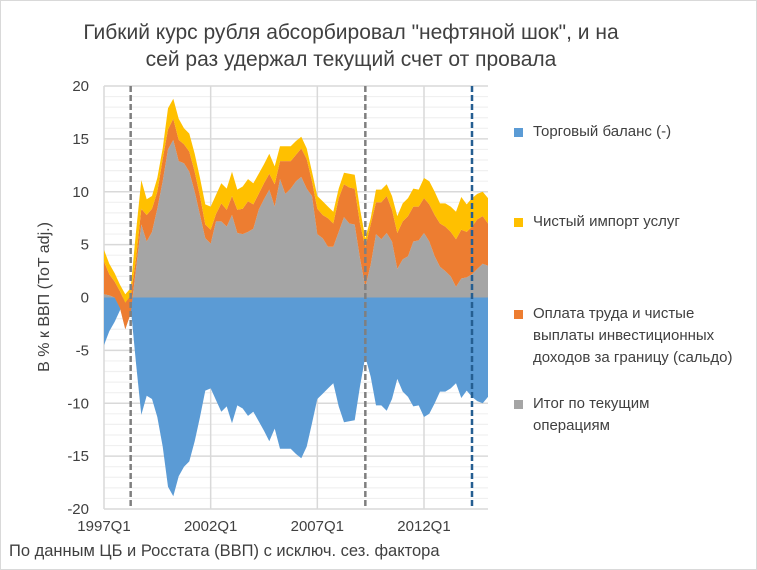  What do you see at coordinates (423, 526) in the screenshot?
I see `x-tick-label: 2012Q1` at bounding box center [423, 526].